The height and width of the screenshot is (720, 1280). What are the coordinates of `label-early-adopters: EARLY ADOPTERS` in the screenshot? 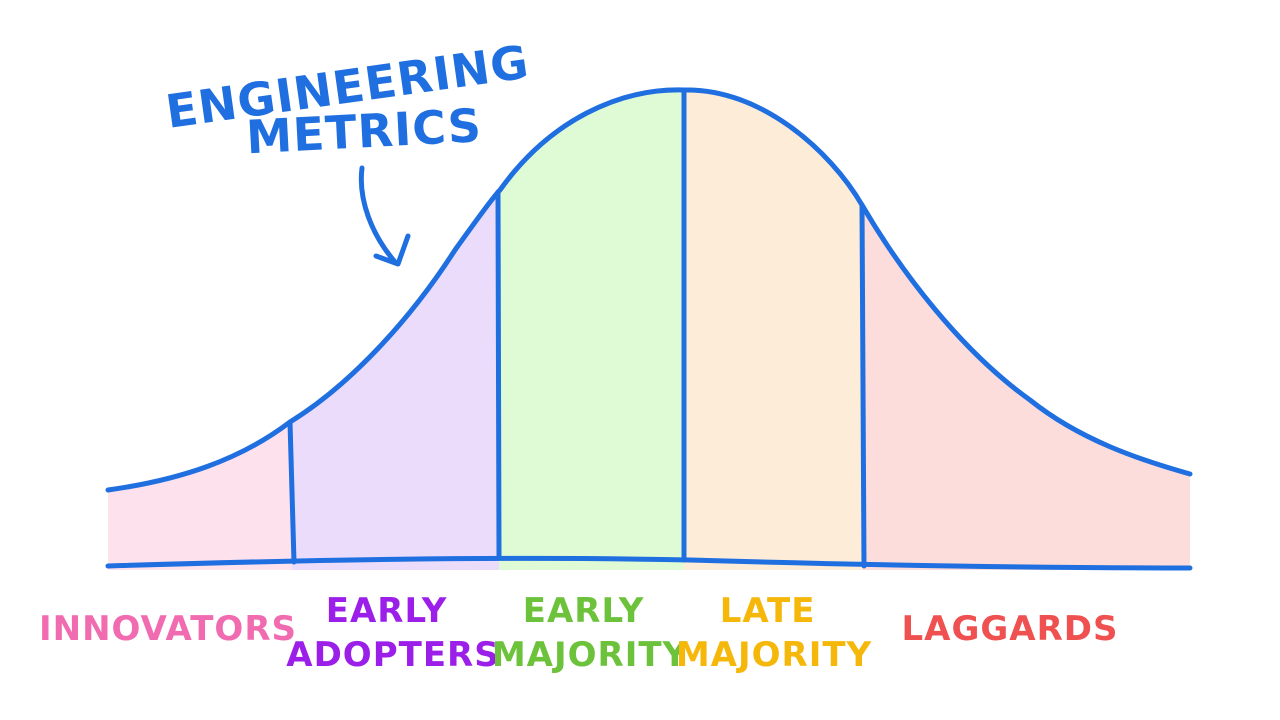 It's located at (392, 633).